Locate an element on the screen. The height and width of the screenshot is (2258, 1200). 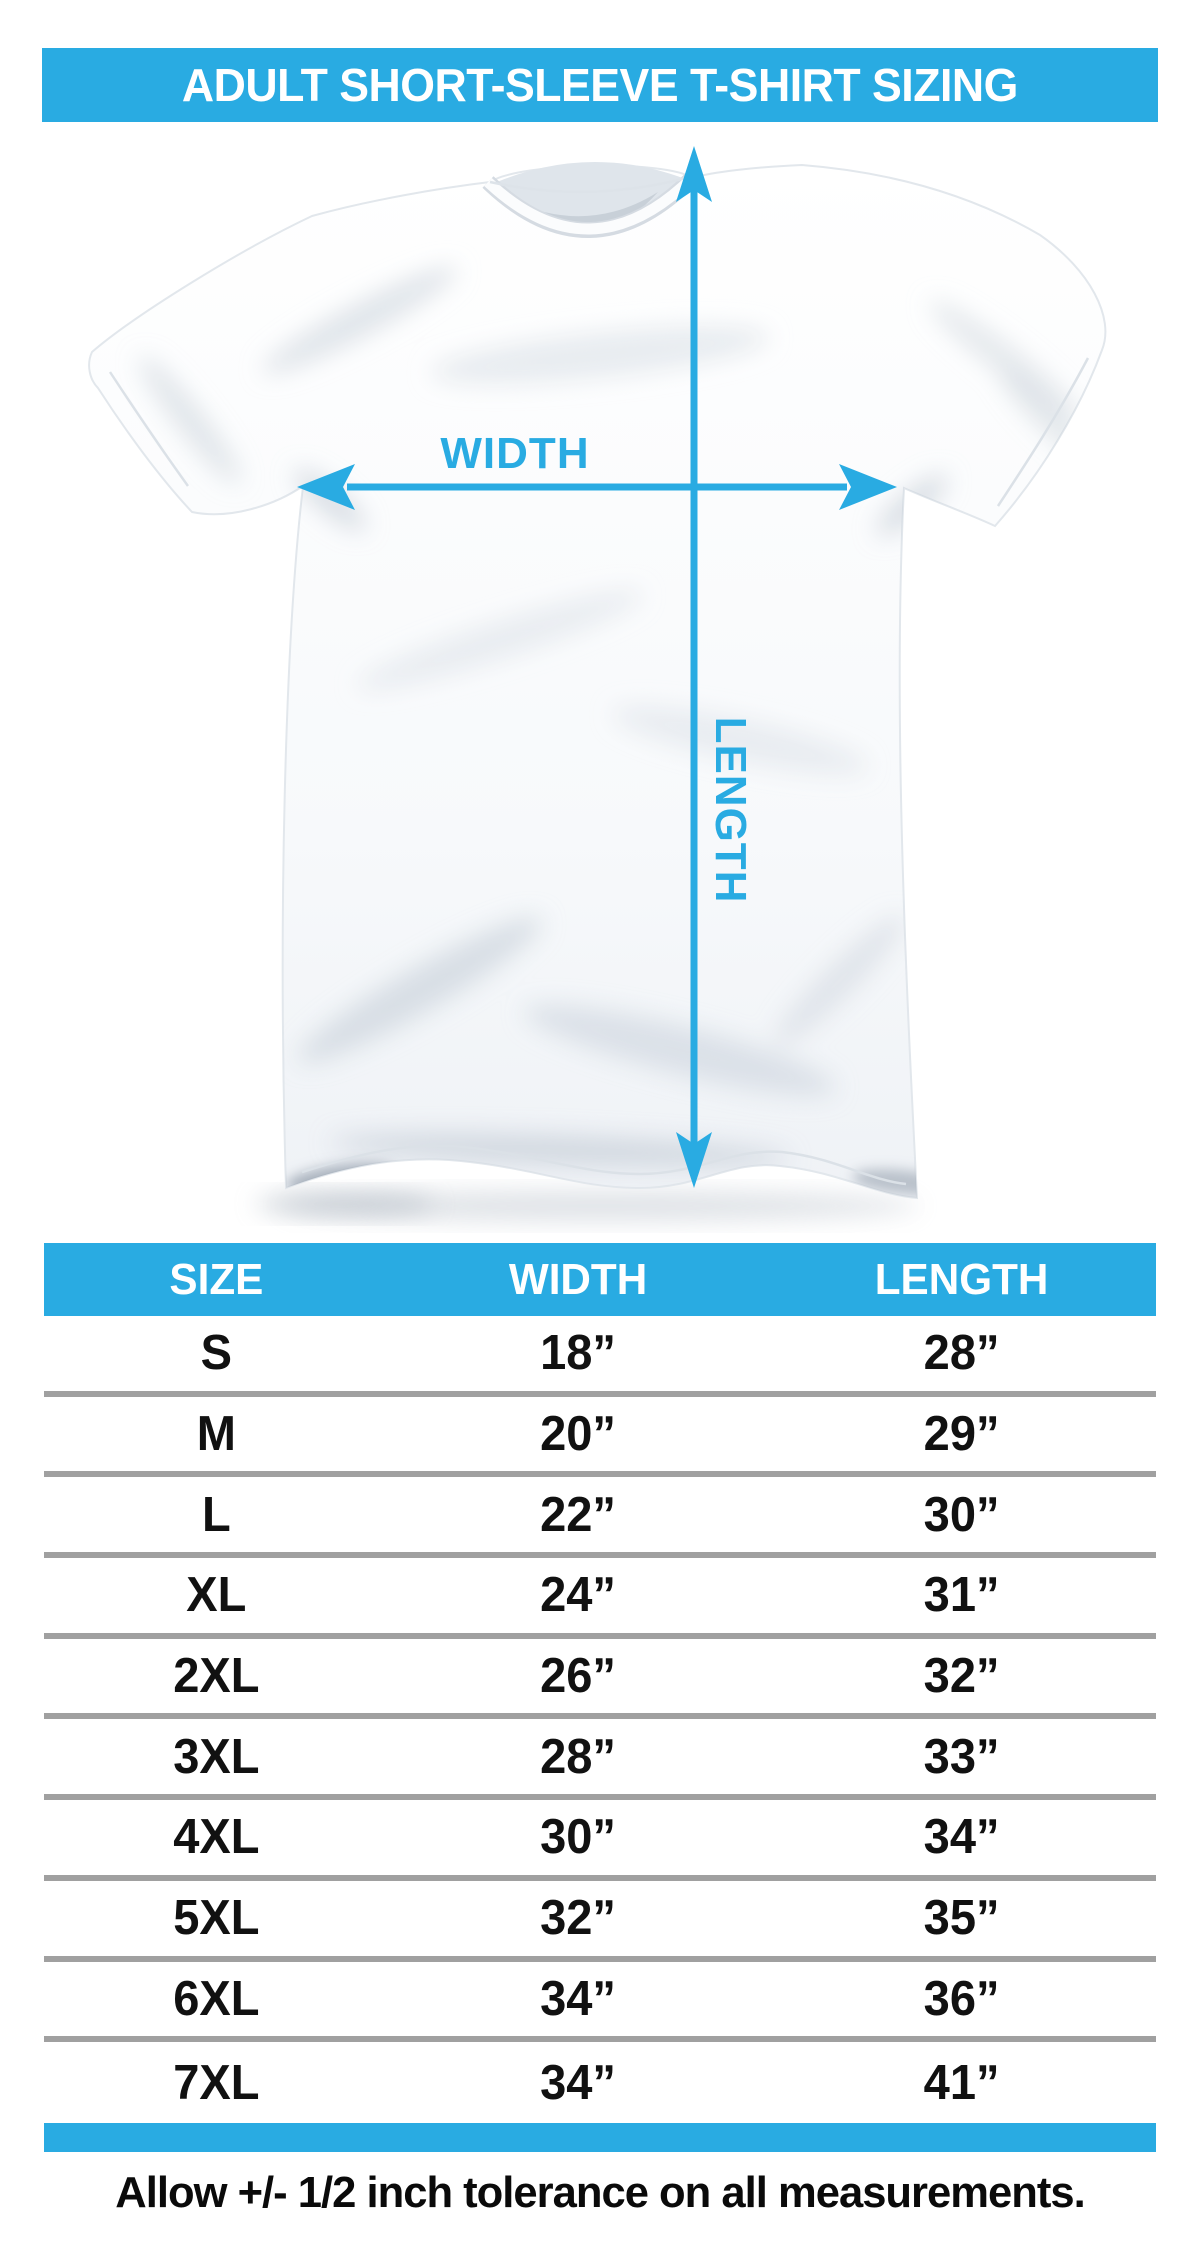
table-row: L 22” 30” is located at coordinates (600, 1518).